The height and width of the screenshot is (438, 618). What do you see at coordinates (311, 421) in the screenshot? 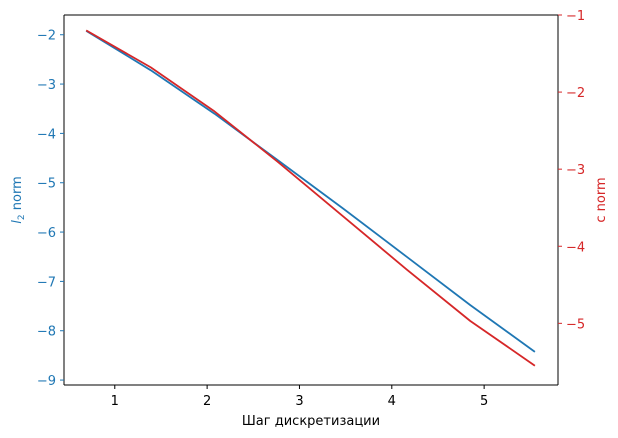
I see `x-axis-label: Шаг дискретизации` at bounding box center [311, 421].